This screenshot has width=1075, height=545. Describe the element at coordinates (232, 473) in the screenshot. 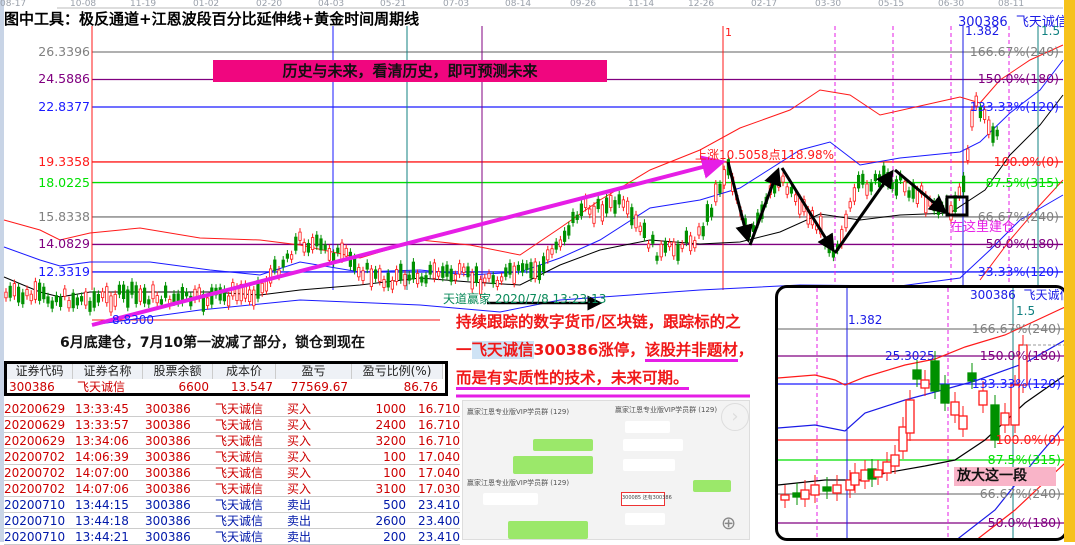

I see `table-row: 20200702 14:07:00 300386 飞天诚信 买入 100 17.040` at that location.